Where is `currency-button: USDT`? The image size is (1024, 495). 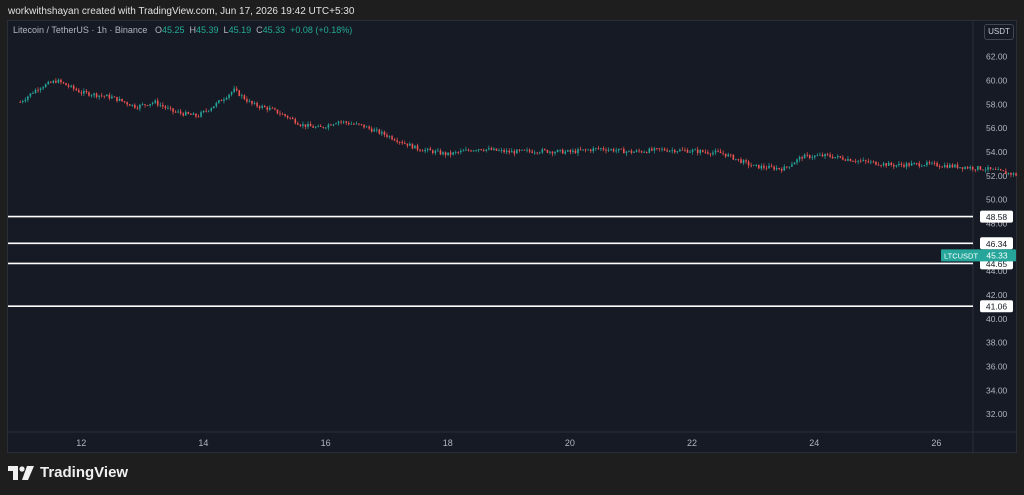
currency-button: USDT is located at coordinates (999, 32).